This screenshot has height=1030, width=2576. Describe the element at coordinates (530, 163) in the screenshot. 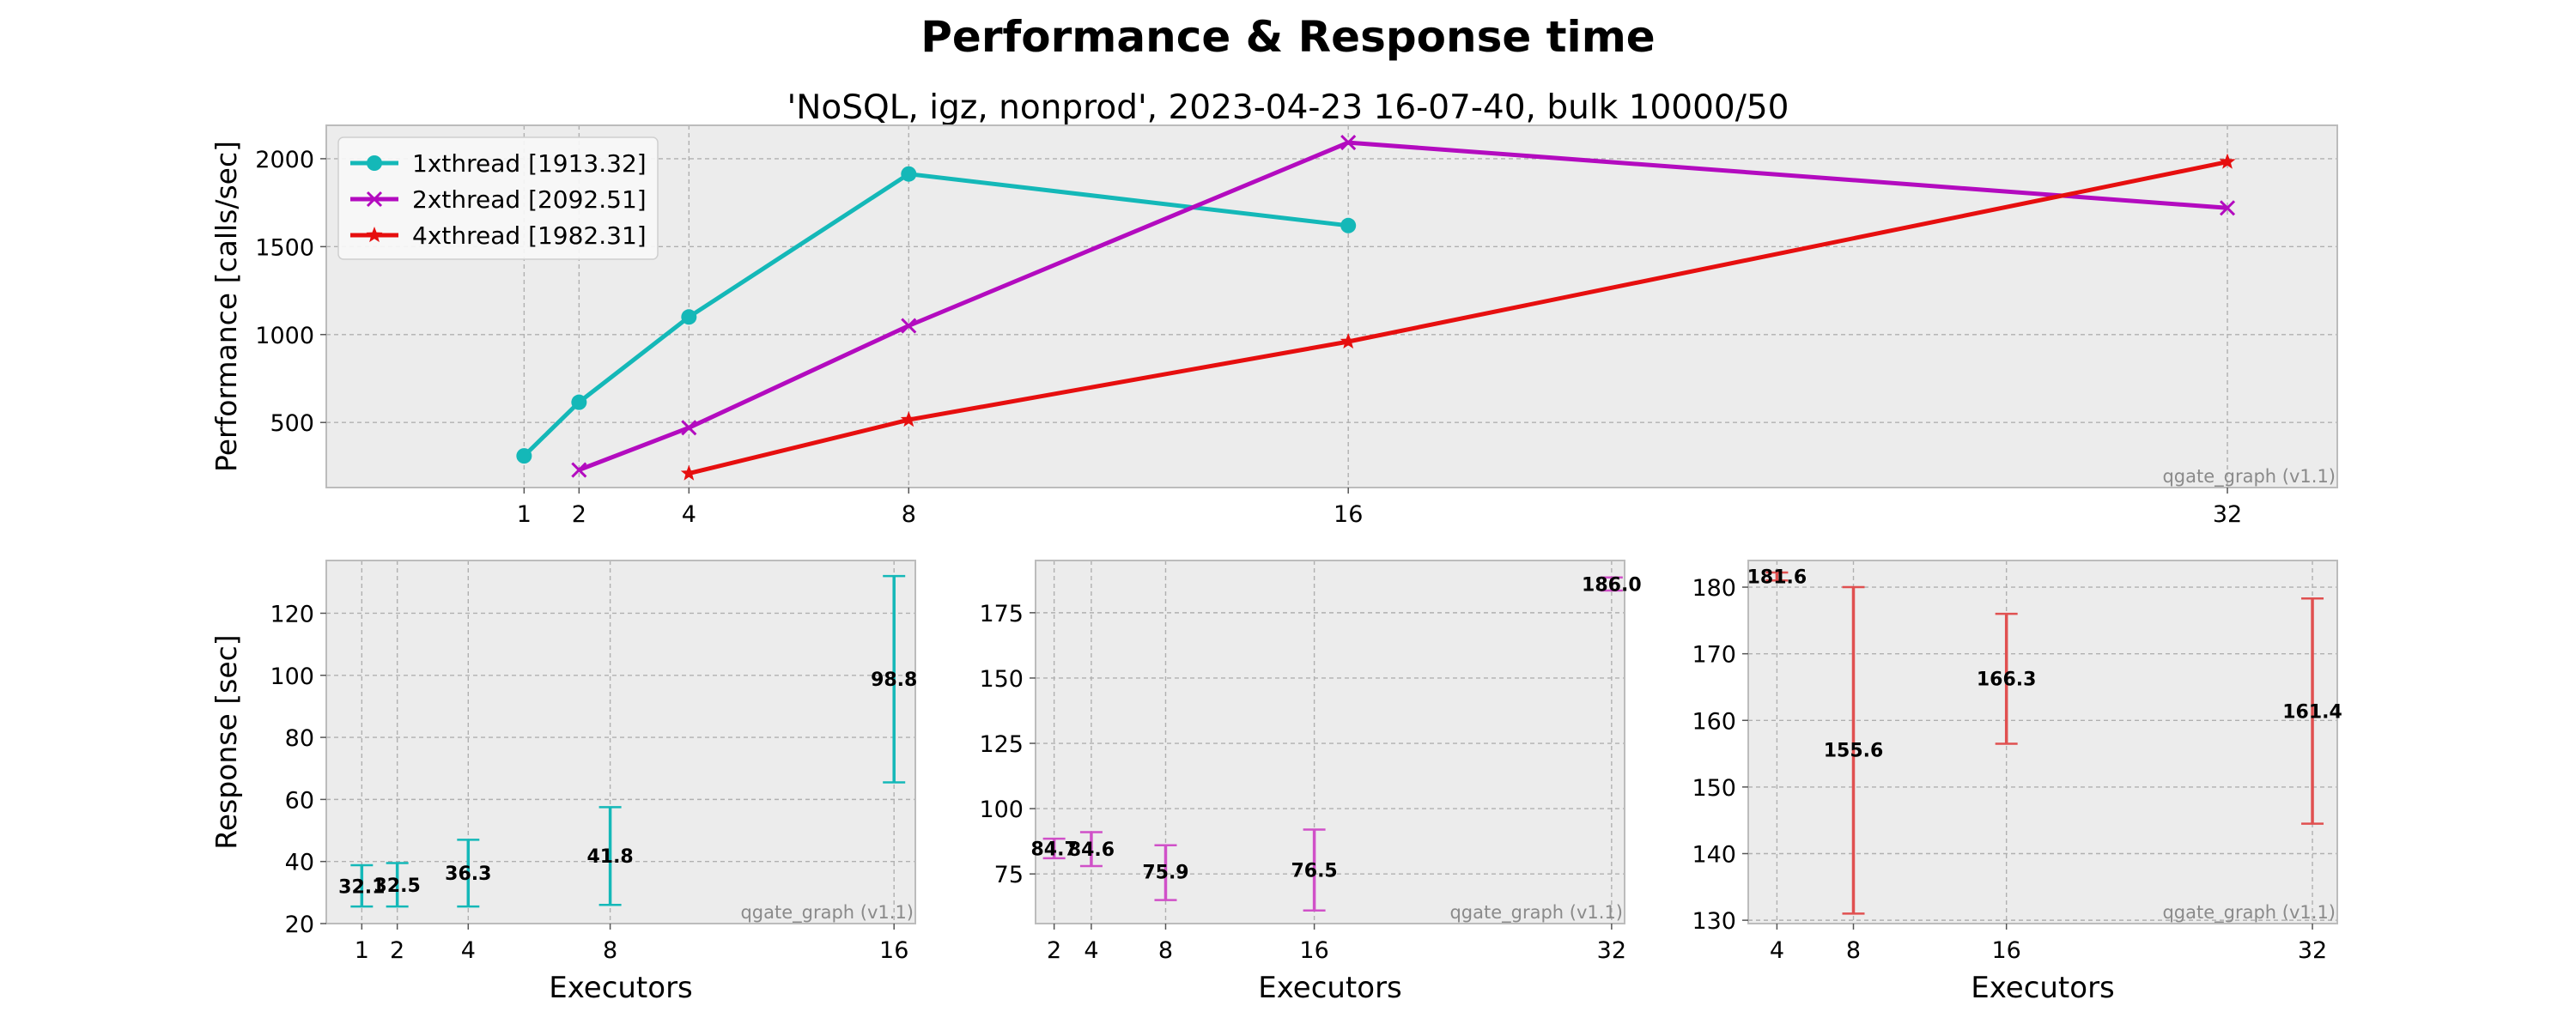

I see `legend-label: 1xthread [1913.32]` at that location.